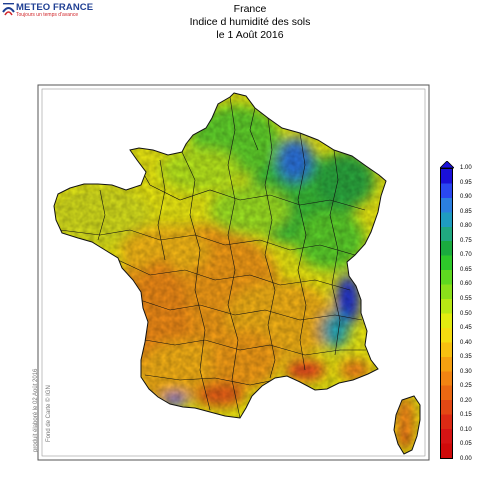  What do you see at coordinates (36, 410) in the screenshot?
I see `produced-date-note: produit élaboré le 02 Août 2016` at bounding box center [36, 410].